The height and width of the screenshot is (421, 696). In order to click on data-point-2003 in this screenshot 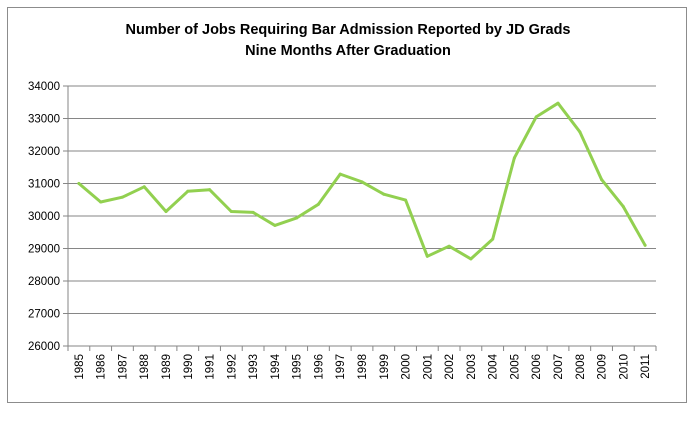, I will do `click(471, 259)`.